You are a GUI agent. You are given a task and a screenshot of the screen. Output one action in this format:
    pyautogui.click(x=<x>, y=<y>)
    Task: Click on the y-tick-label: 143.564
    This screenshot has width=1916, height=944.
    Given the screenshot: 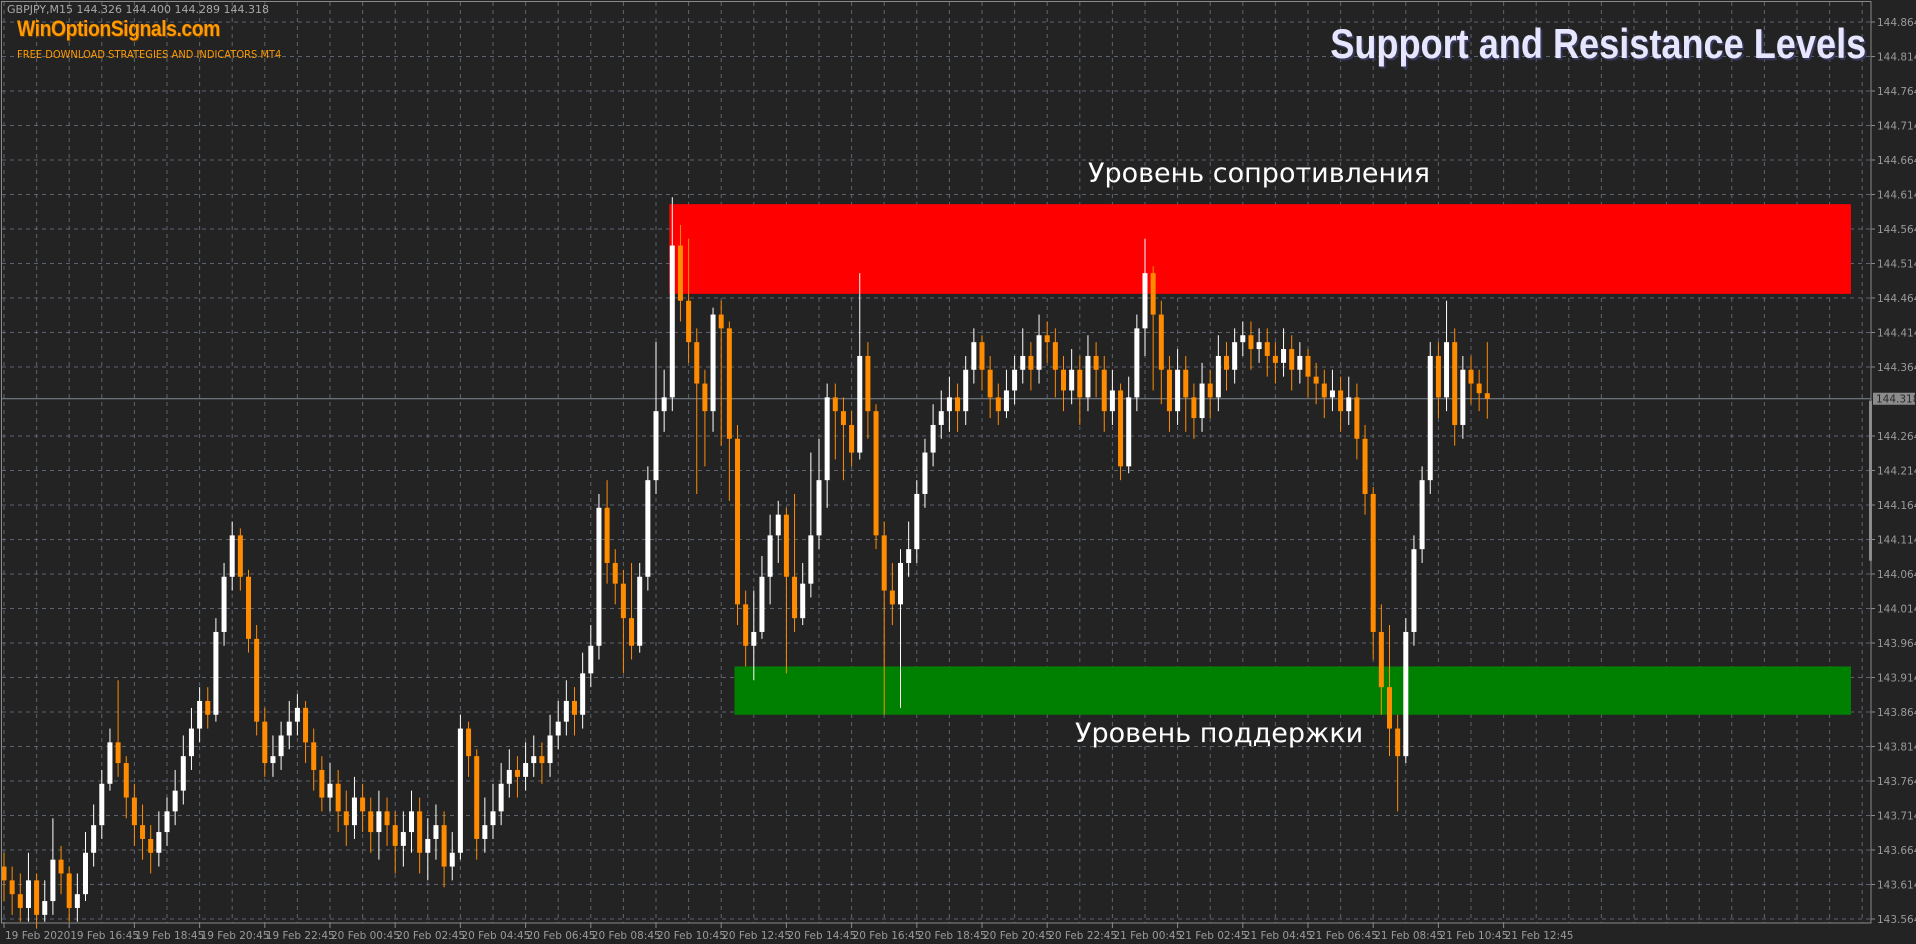 What is the action you would take?
    pyautogui.click(x=1896, y=920)
    